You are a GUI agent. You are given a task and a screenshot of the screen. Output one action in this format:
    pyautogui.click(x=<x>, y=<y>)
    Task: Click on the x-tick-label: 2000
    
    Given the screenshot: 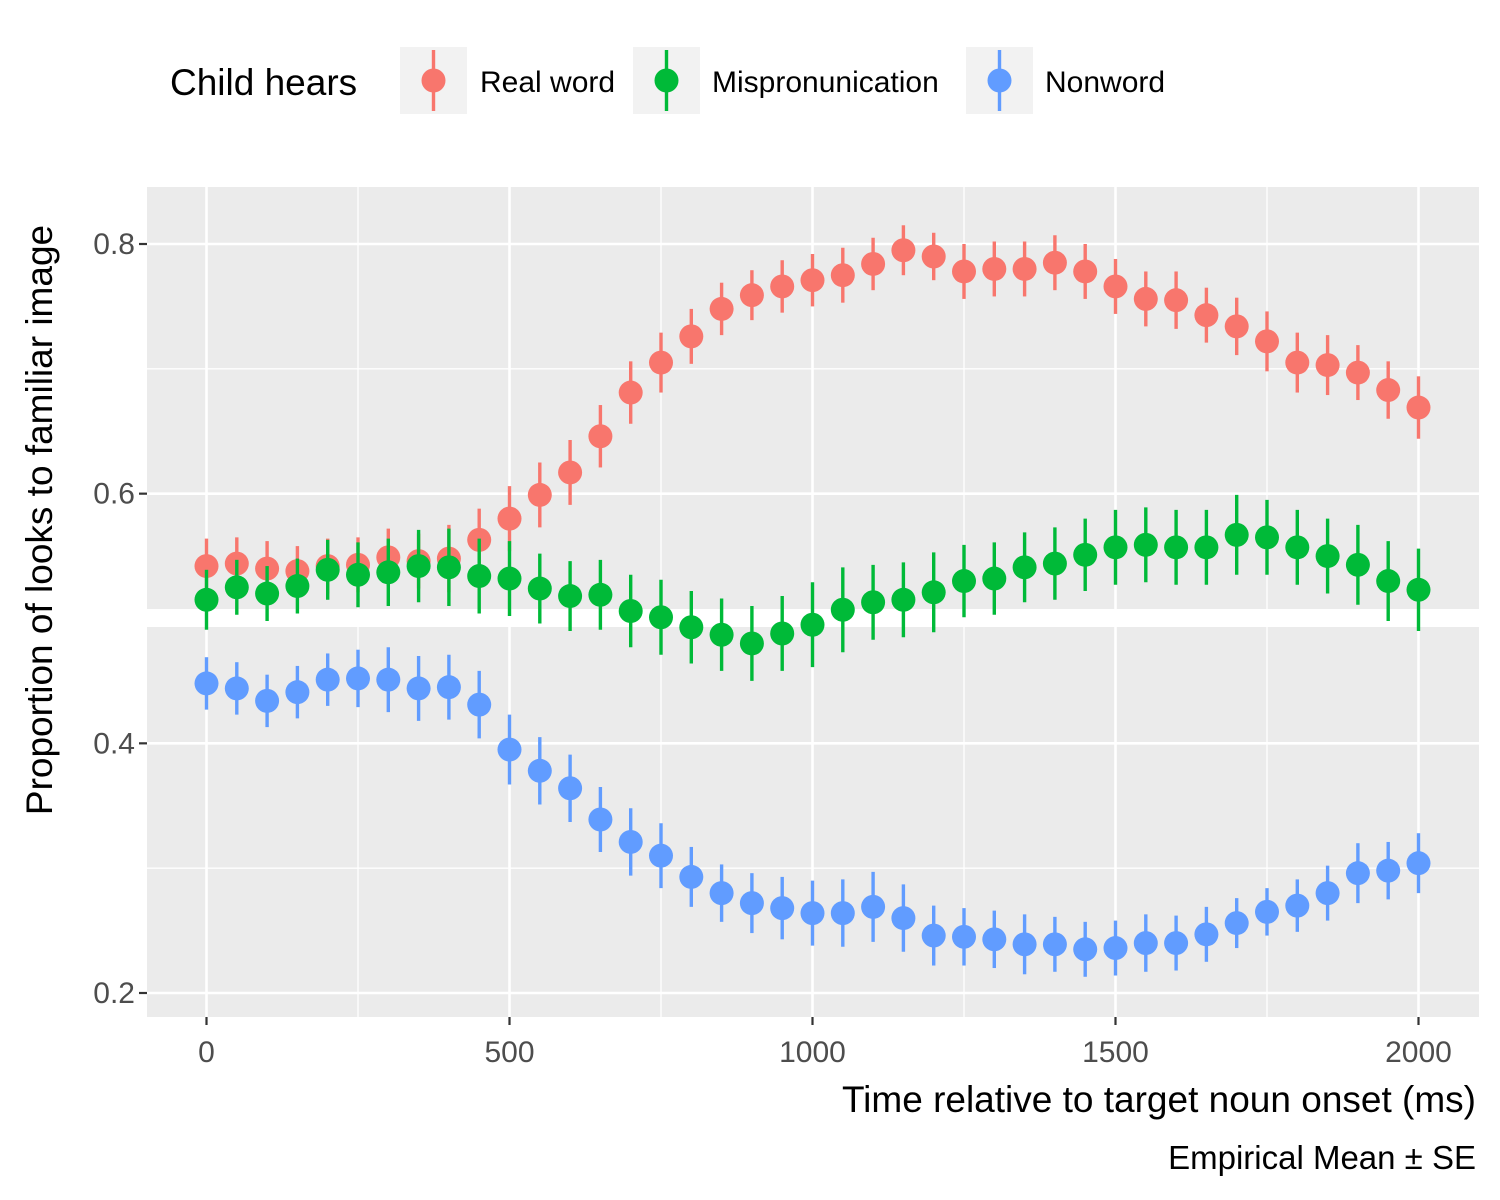 What is the action you would take?
    pyautogui.click(x=1418, y=1052)
    